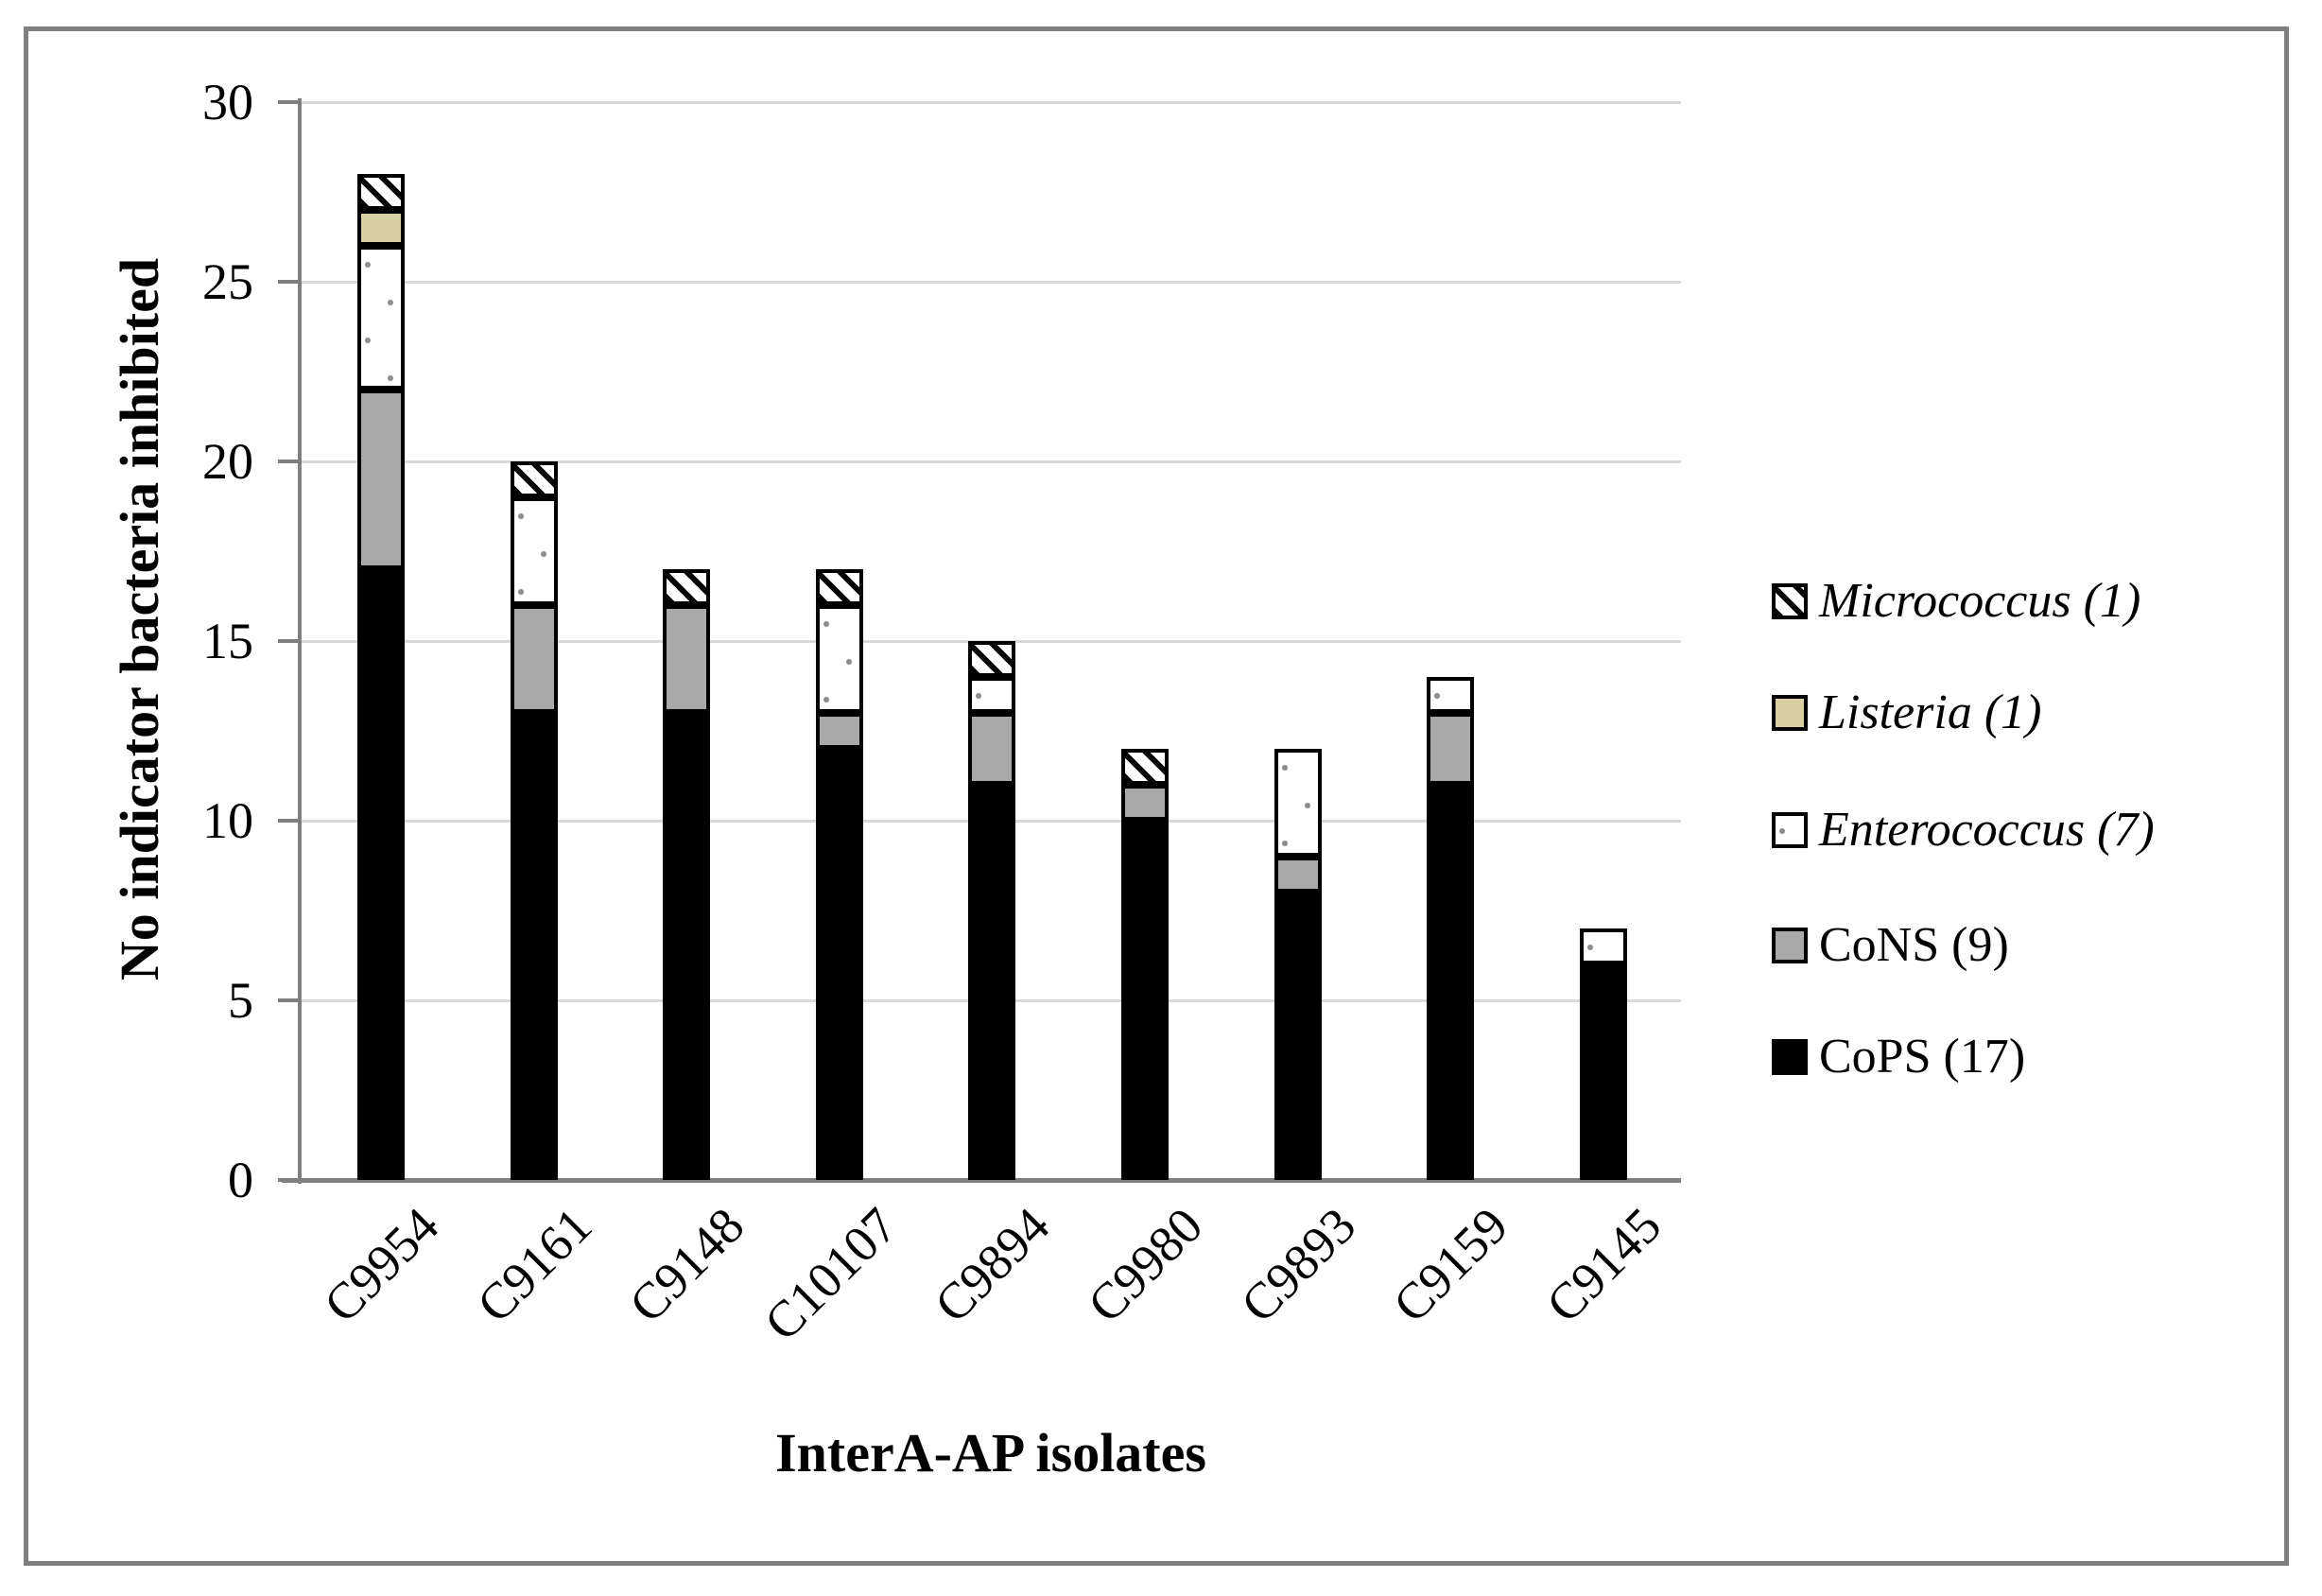  Describe the element at coordinates (381, 318) in the screenshot. I see `bar-segment-enterococcus-C9954` at that location.